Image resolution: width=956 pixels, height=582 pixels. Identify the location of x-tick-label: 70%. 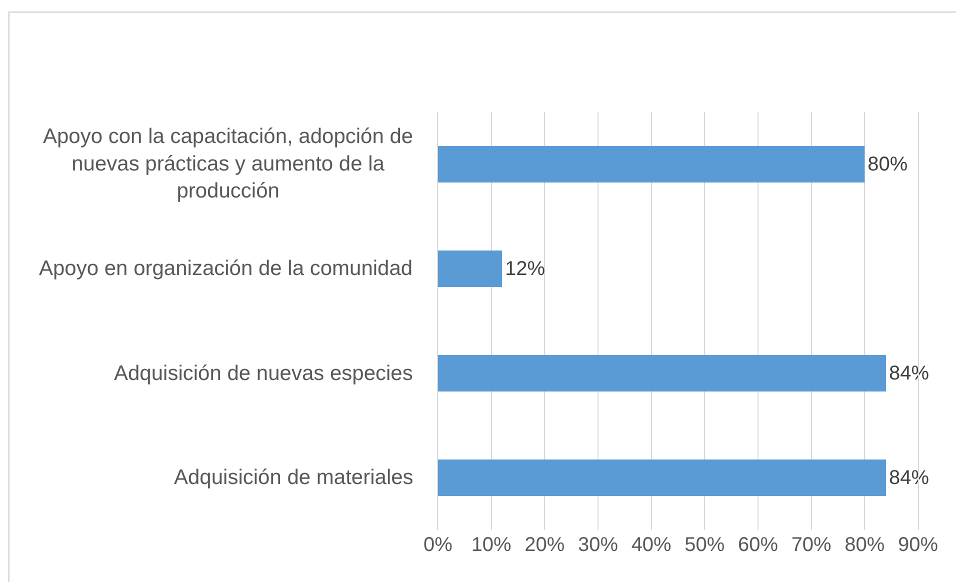
(811, 545).